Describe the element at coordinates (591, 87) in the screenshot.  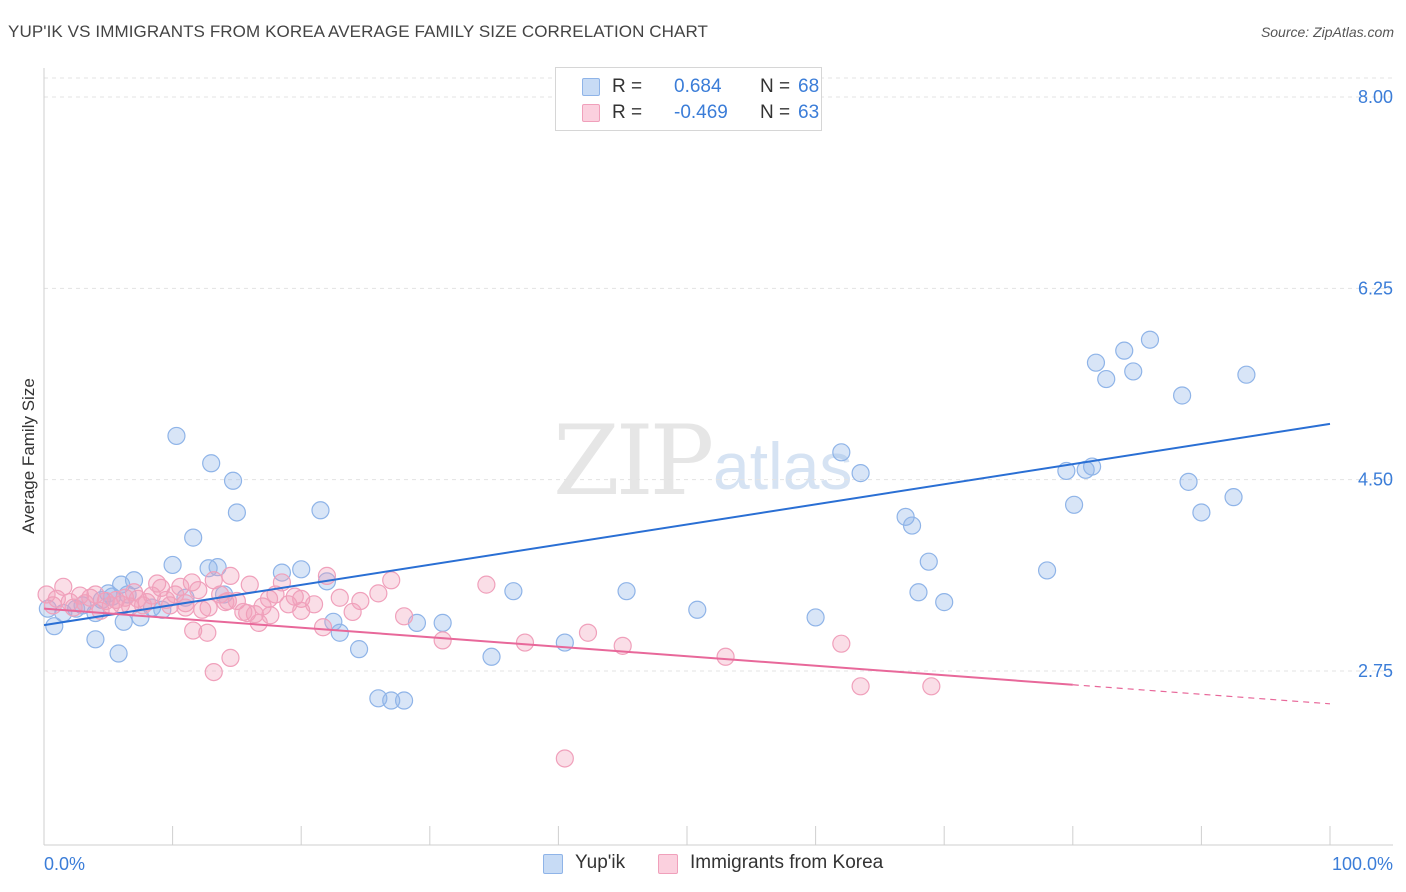
I see `legend-swatch-yupik` at that location.